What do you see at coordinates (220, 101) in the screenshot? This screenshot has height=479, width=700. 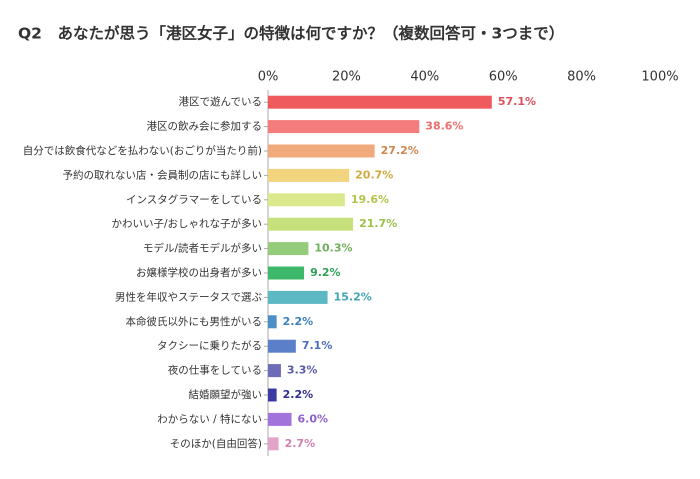 I see `y-tick-label: 港区で遊んでいる` at bounding box center [220, 101].